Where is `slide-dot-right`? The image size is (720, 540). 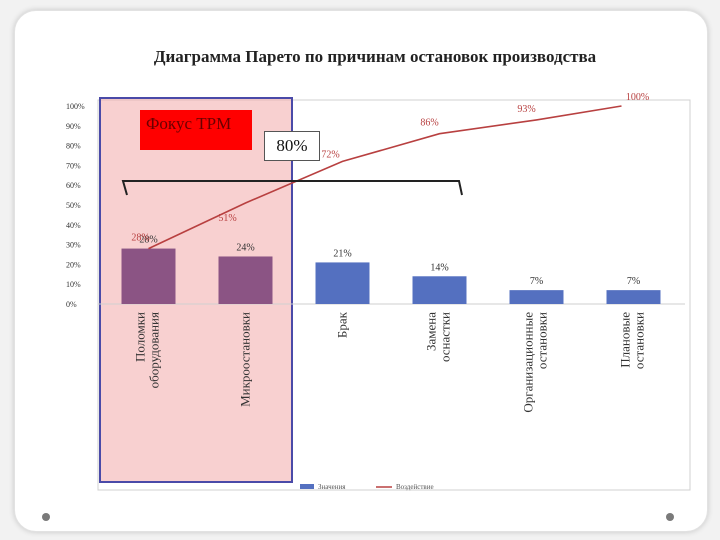 slide-dot-right is located at coordinates (670, 517).